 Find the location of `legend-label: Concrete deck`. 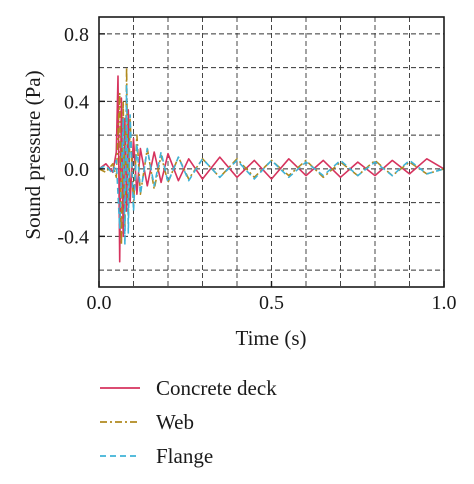

legend-label: Concrete deck is located at coordinates (216, 388).